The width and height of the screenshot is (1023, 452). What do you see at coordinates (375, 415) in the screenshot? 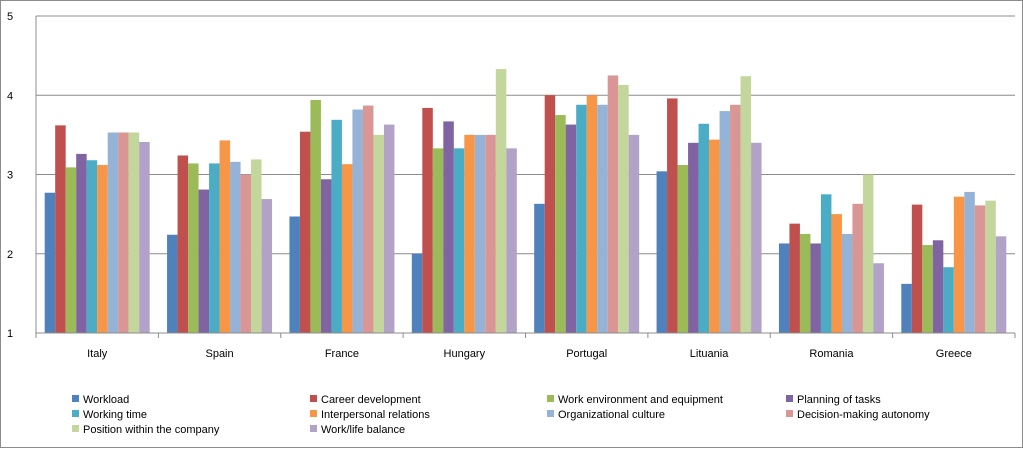
I see `legend-label: Interpersonal relations` at bounding box center [375, 415].